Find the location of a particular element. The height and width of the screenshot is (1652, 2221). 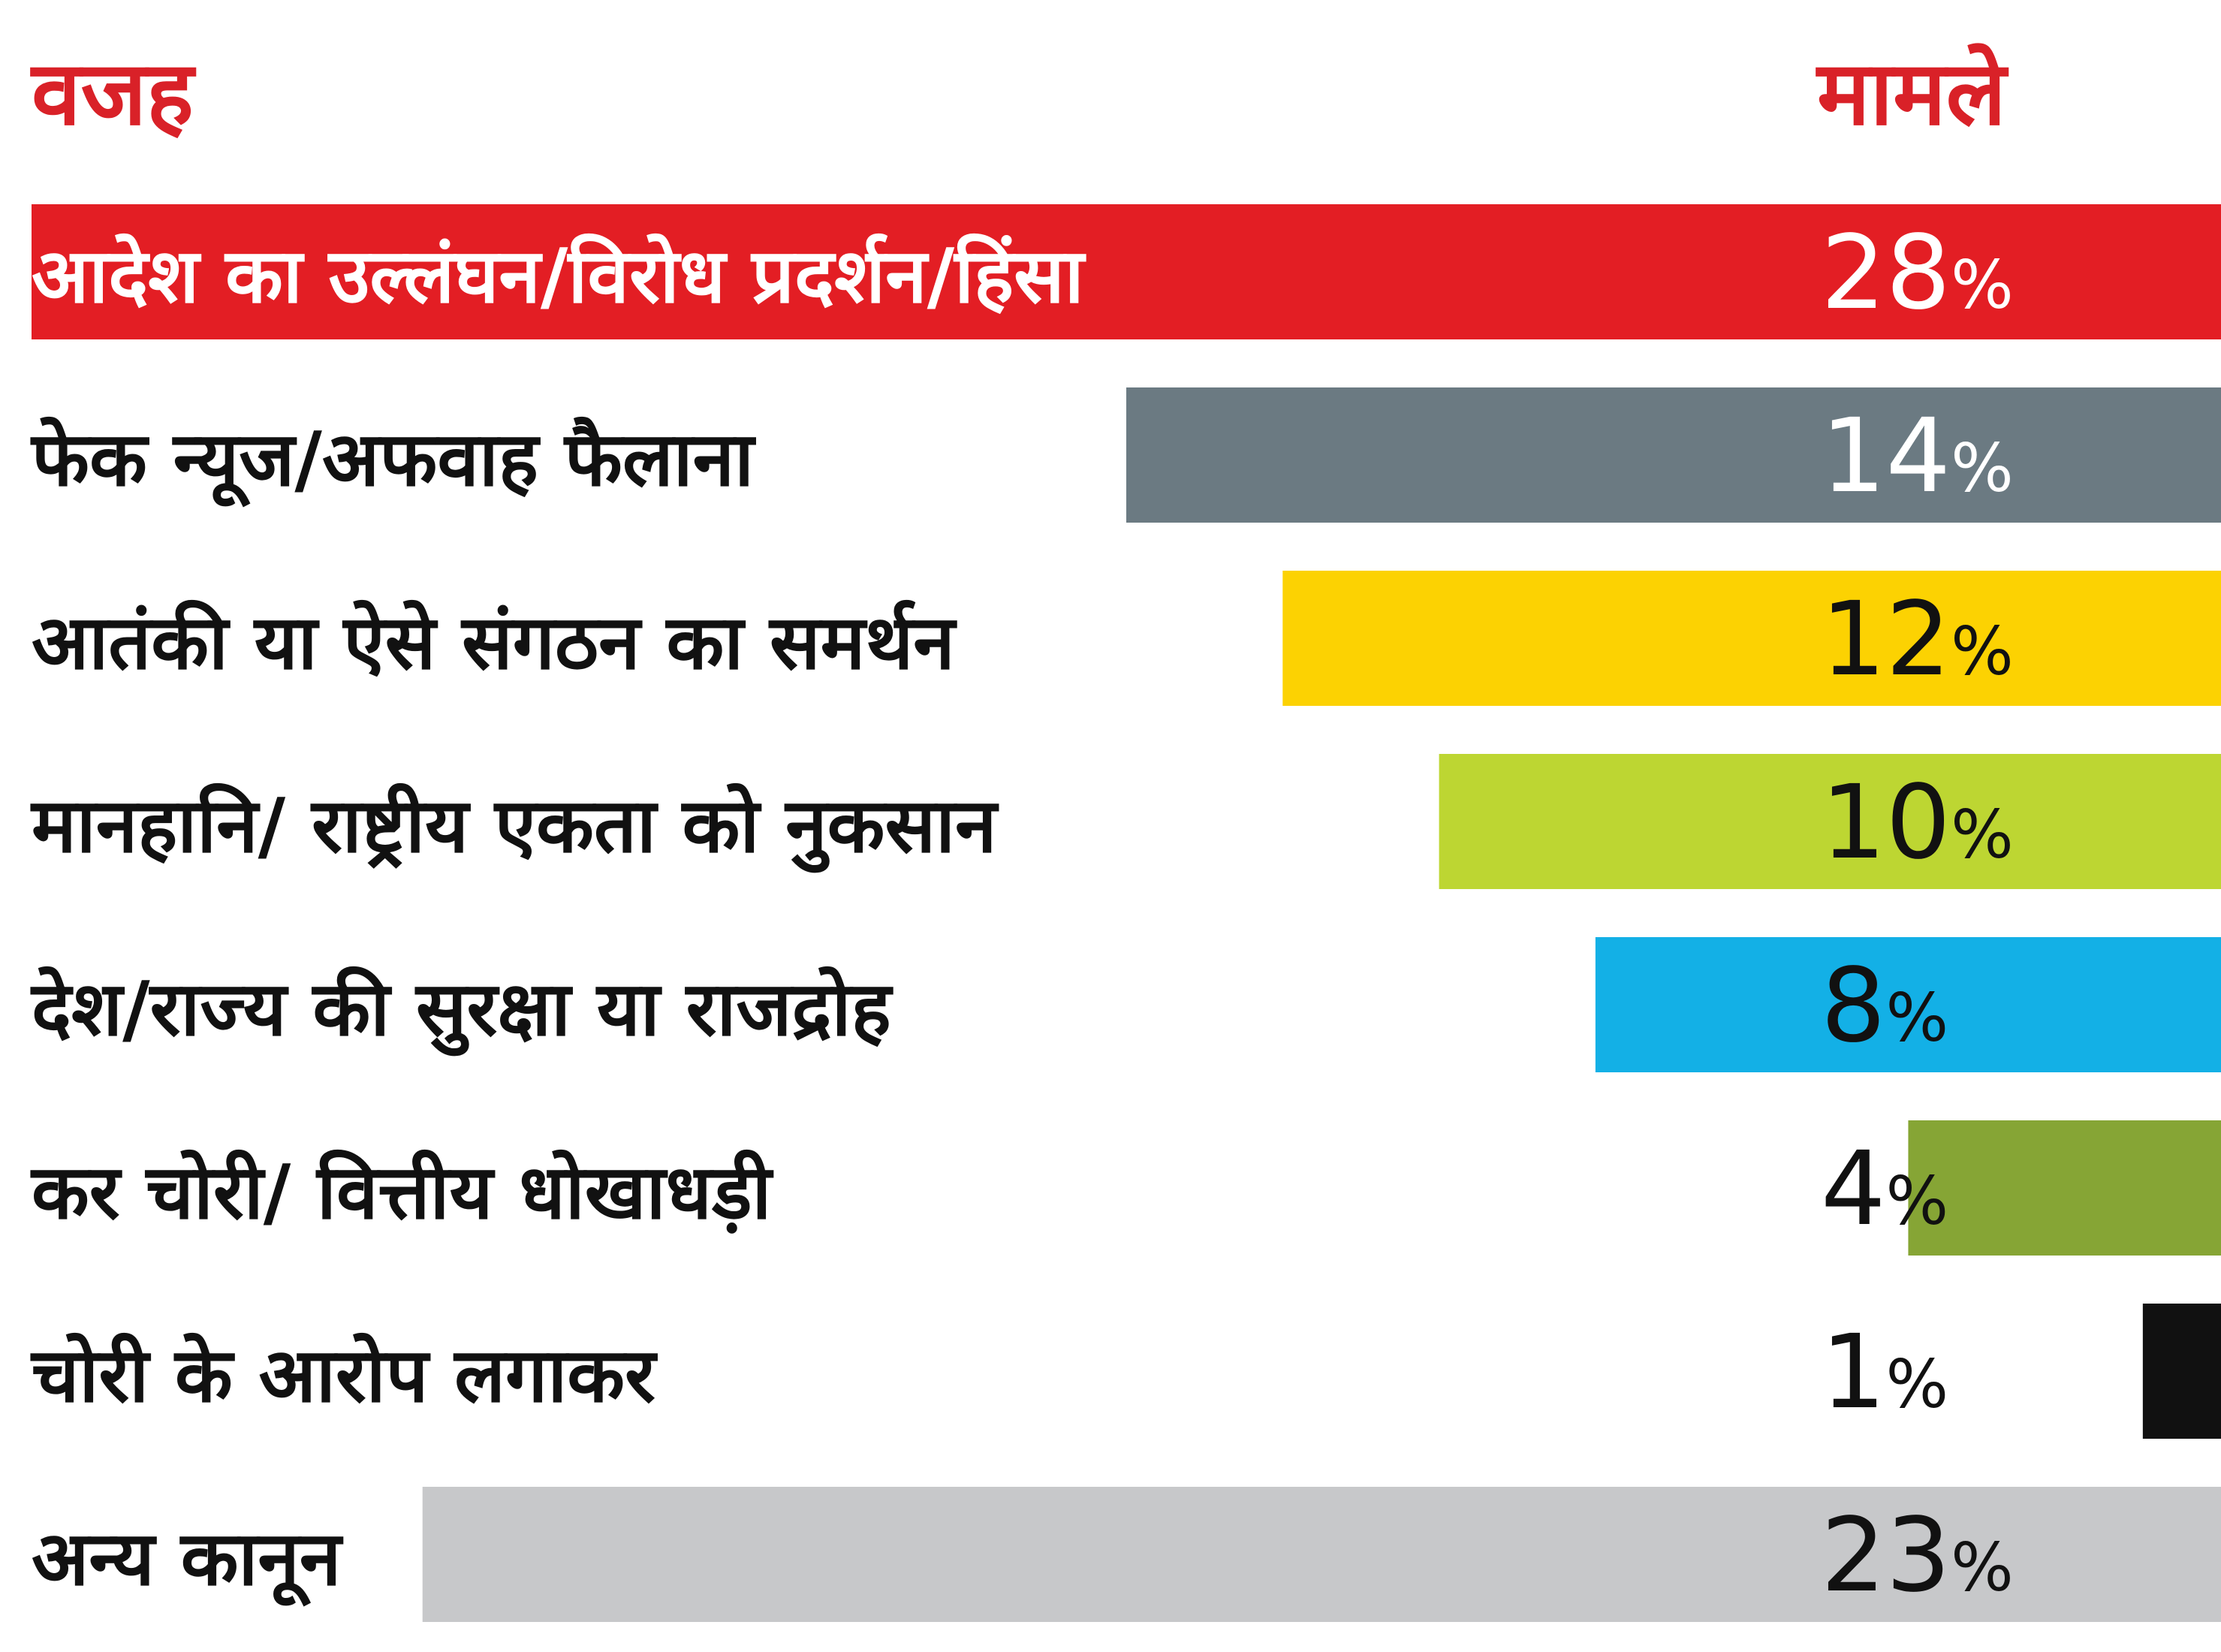

value-label-6: 4% is located at coordinates (1884, 1189).